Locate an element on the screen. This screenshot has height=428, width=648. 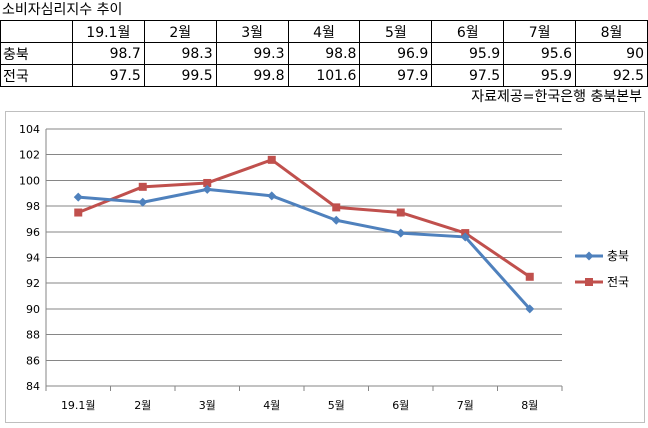
page-title: 소비자심리지수 추이 is located at coordinates (62, 10).